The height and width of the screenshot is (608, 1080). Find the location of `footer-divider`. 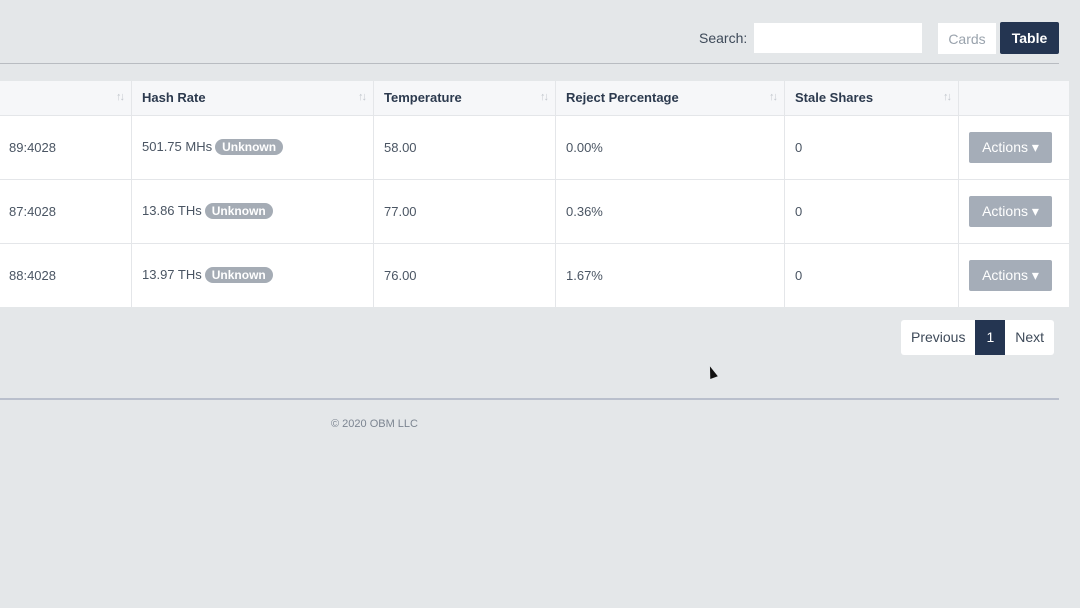

footer-divider is located at coordinates (529, 399).